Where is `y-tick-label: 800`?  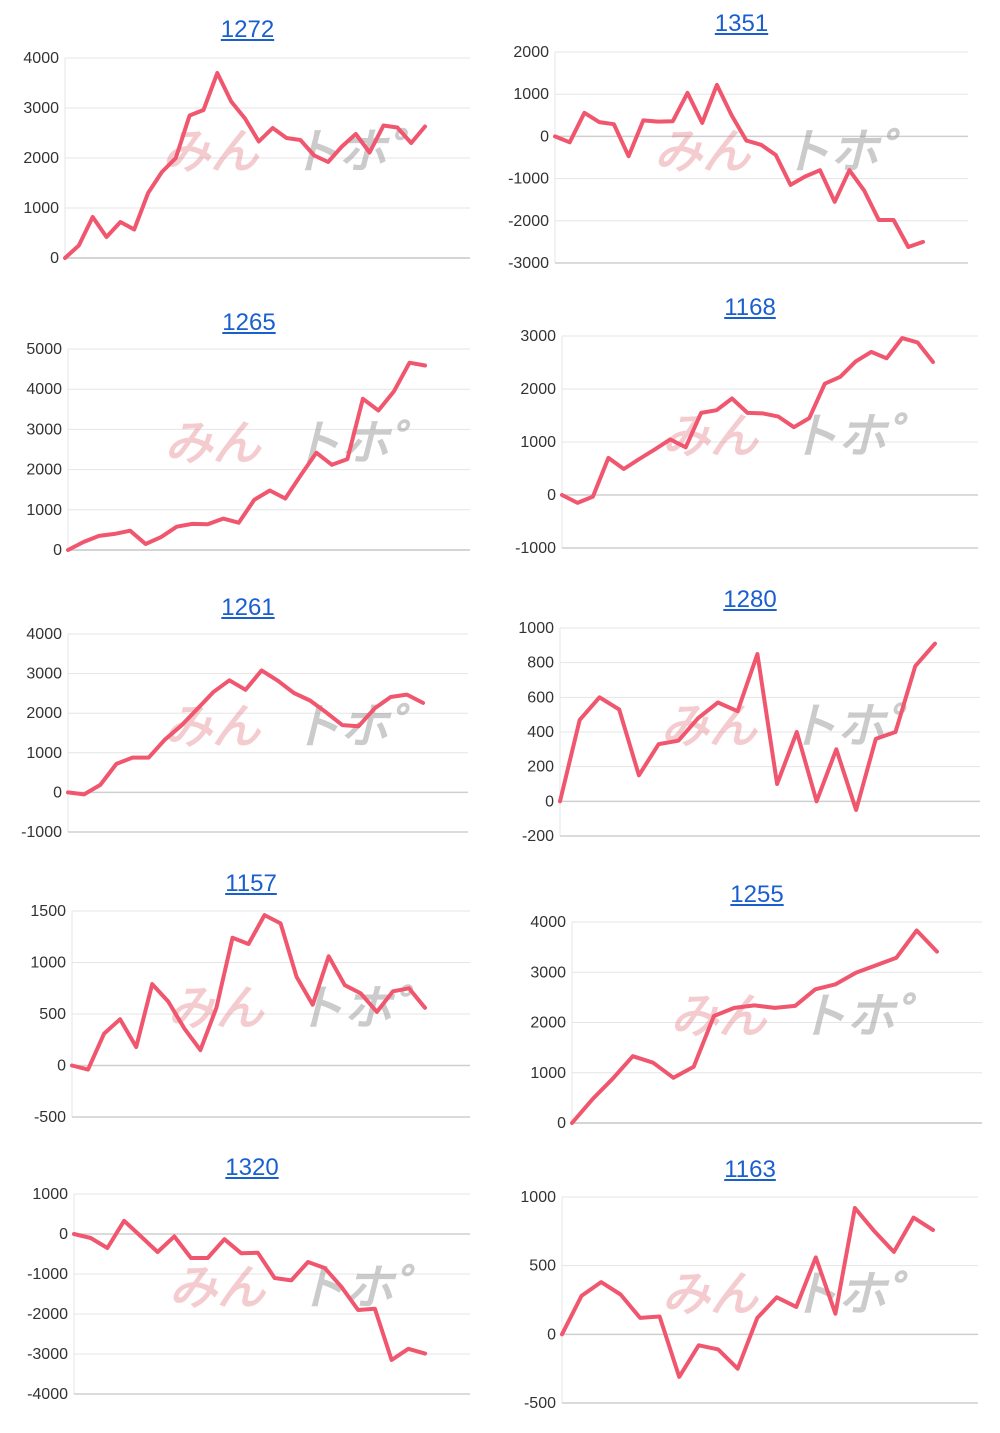 y-tick-label: 800 is located at coordinates (540, 663).